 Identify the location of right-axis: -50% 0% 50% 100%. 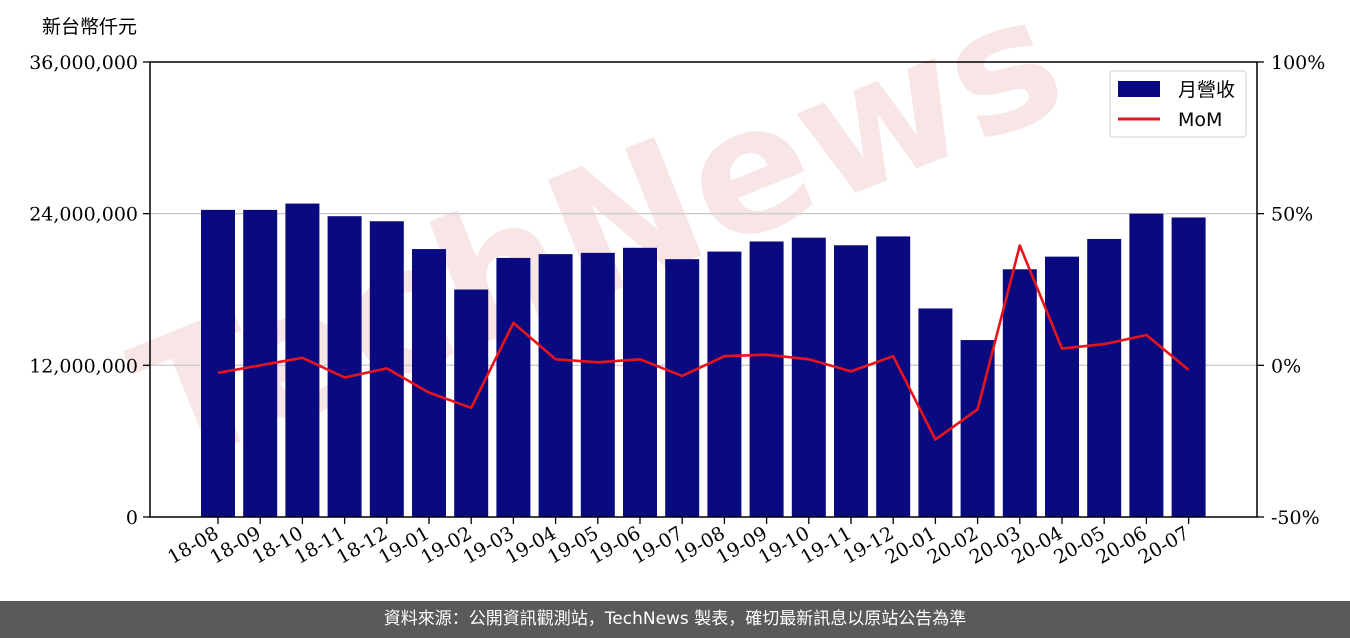
(1291, 290).